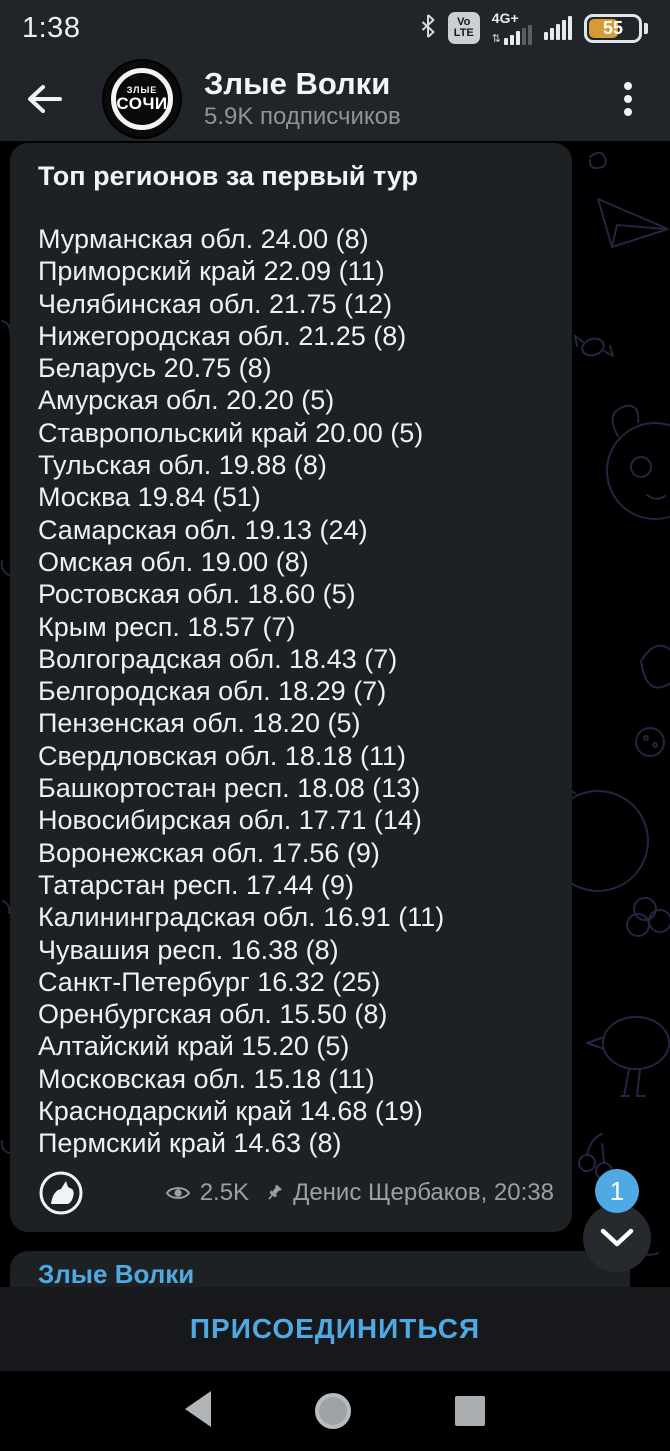  Describe the element at coordinates (206, 1078) in the screenshot. I see `region-line: Московская обл. 15.18 (11)` at that location.